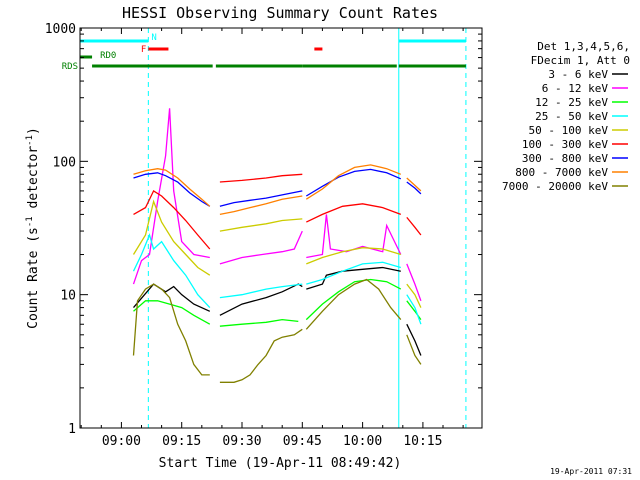  What do you see at coordinates (64, 162) in the screenshot?
I see `y-tick-label-2: 100` at bounding box center [64, 162].